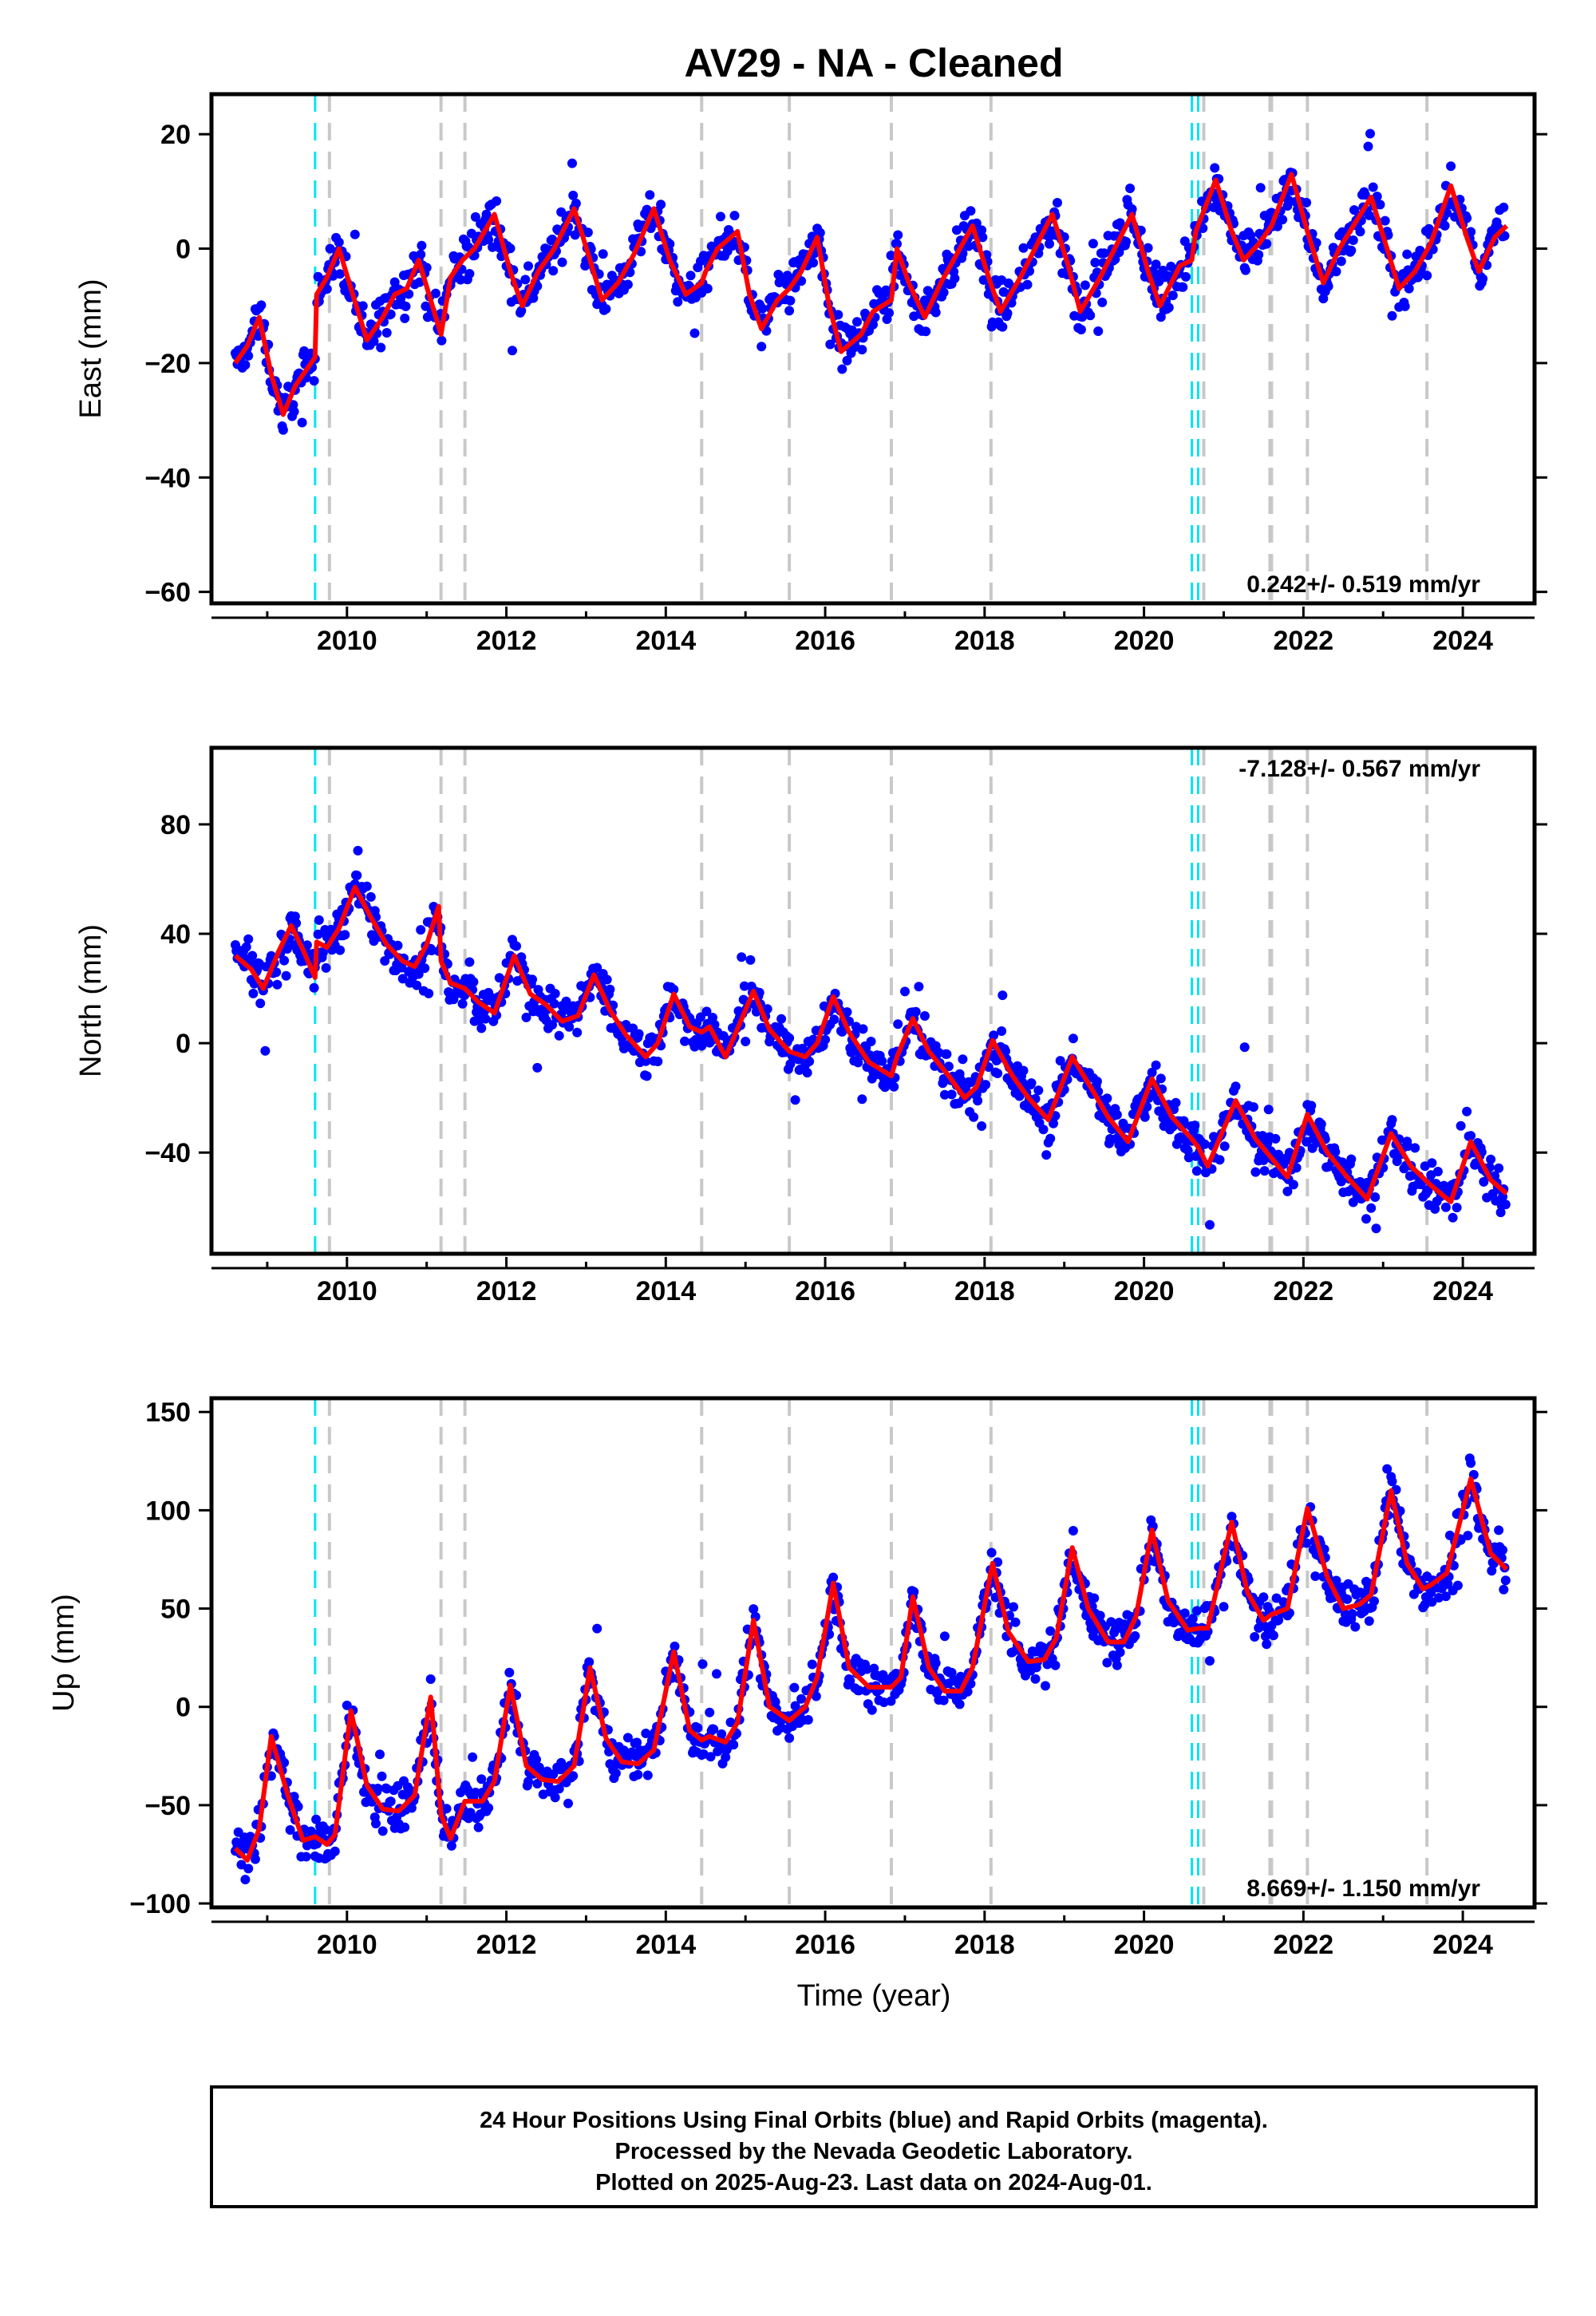 This screenshot has height=2316, width=1596. I want to click on x-tick-label: 2012, so click(506, 1945).